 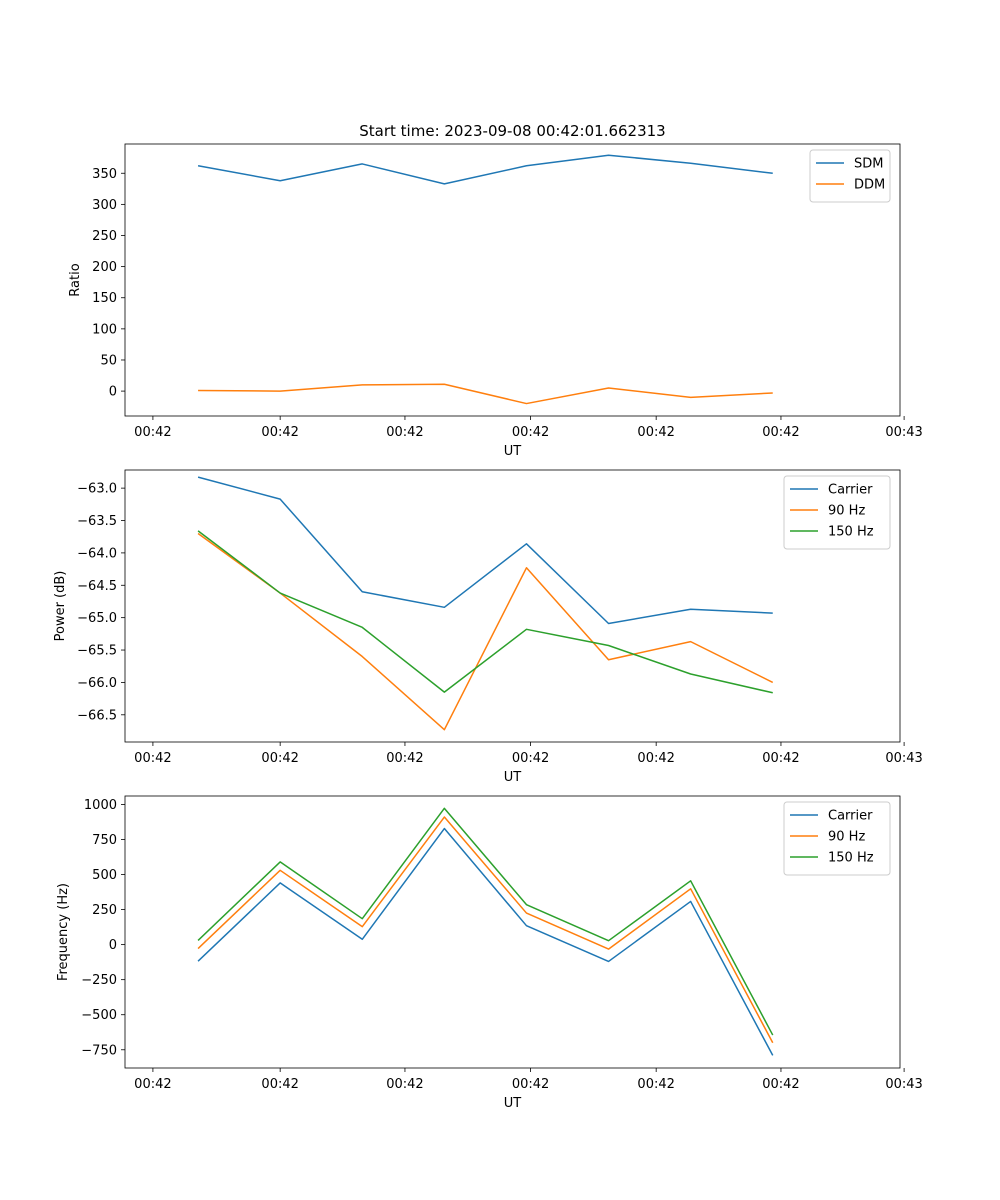 What do you see at coordinates (97, 683) in the screenshot?
I see `y-tick-label: −66.0` at bounding box center [97, 683].